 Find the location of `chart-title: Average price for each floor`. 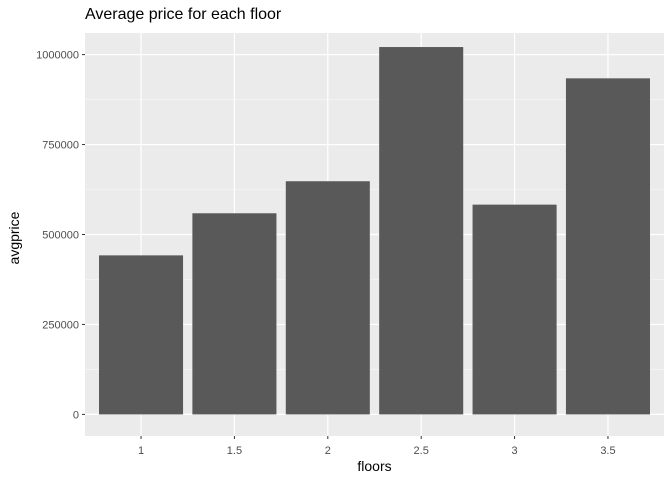

chart-title: Average price for each floor is located at coordinates (183, 14).